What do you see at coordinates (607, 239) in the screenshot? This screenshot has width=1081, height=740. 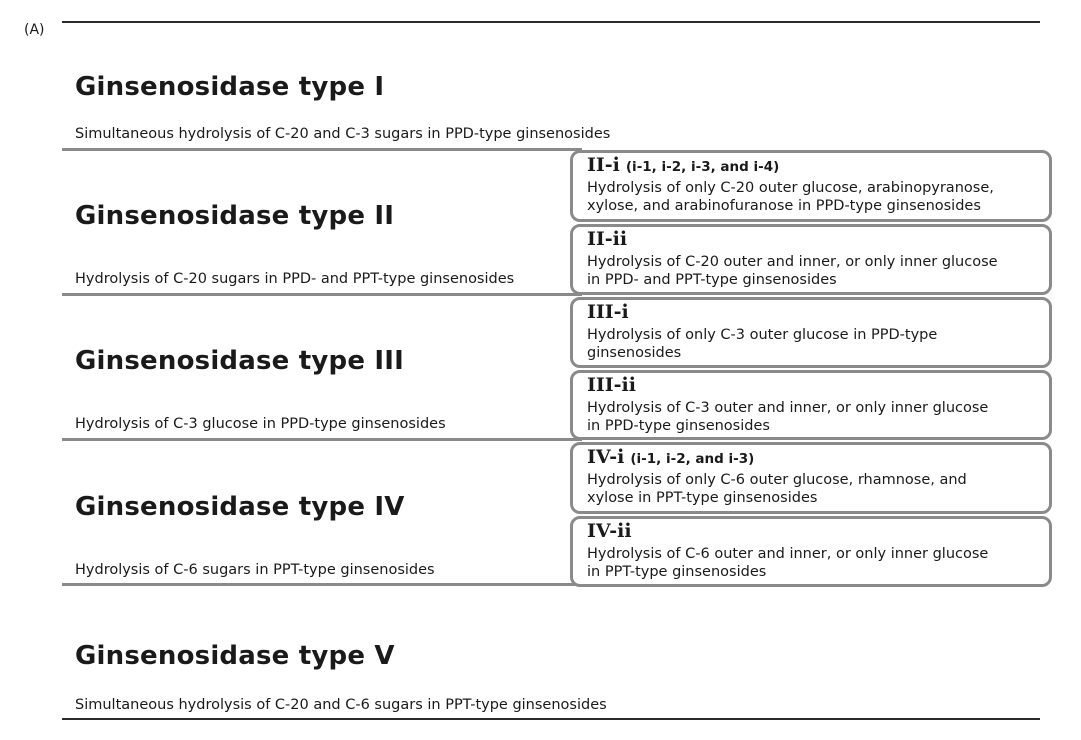 I see `subtype-code: II-ii` at bounding box center [607, 239].